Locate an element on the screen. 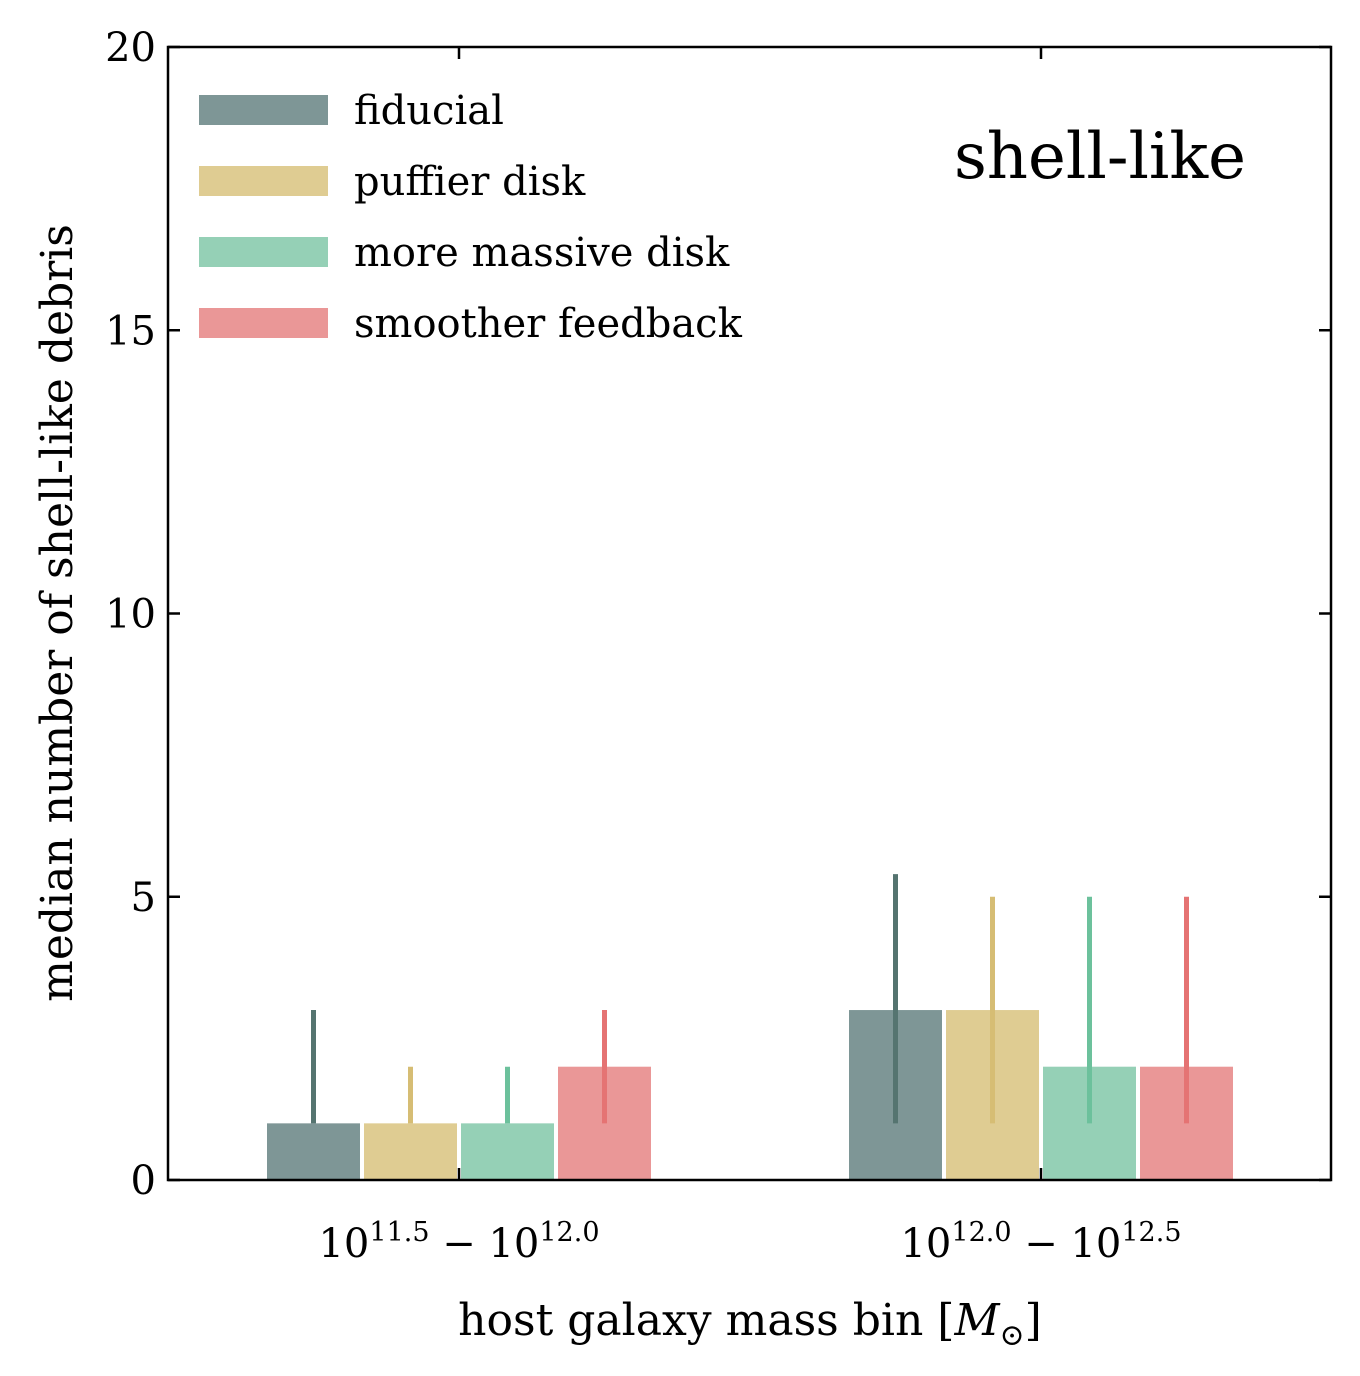 The height and width of the screenshot is (1376, 1360). y-tick-label-0: 0 is located at coordinates (143, 1181).